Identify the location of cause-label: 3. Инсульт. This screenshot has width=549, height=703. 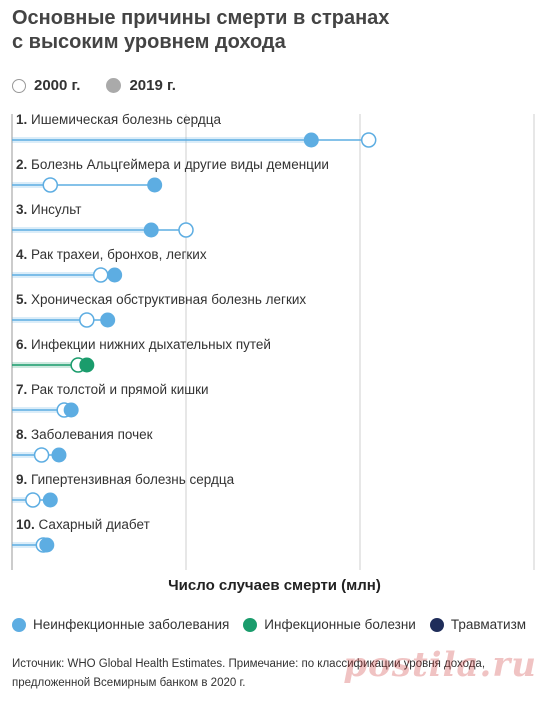
(48, 209).